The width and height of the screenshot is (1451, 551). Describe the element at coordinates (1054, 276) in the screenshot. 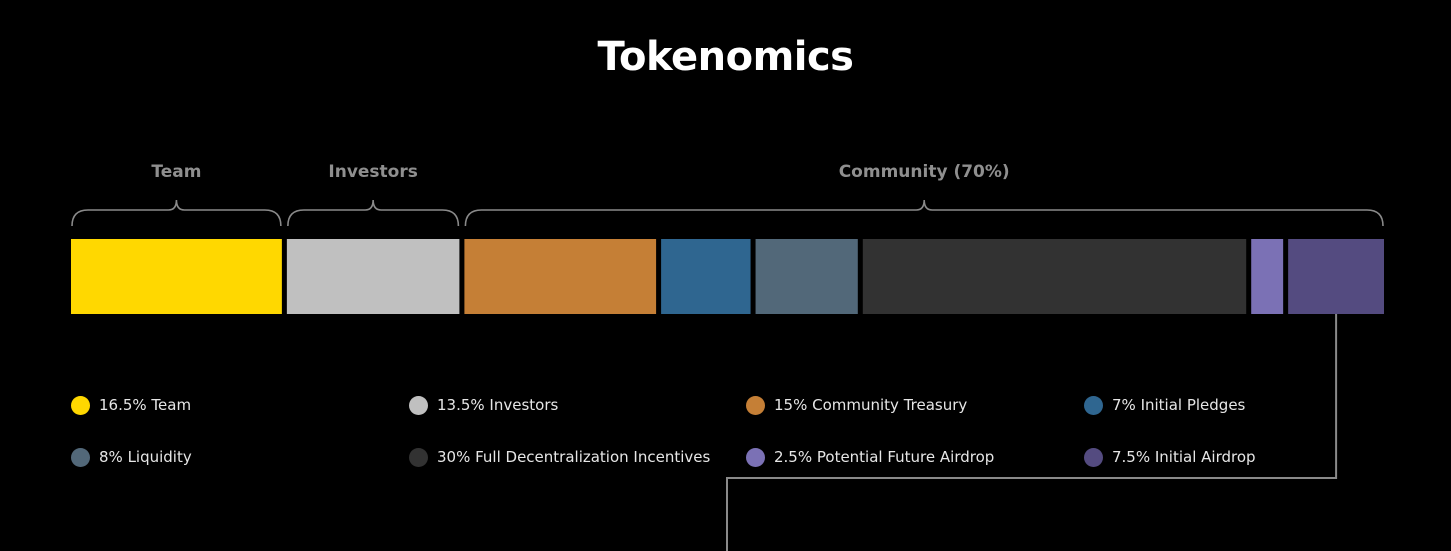

I see `bar-segment-full-decentralization-incentives` at that location.